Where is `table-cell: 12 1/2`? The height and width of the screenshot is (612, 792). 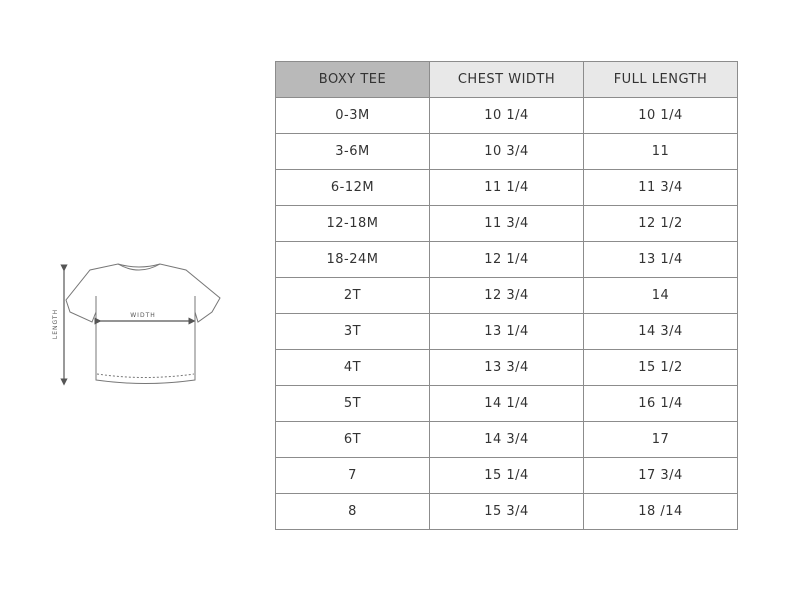
table-cell: 12 1/2 is located at coordinates (660, 223).